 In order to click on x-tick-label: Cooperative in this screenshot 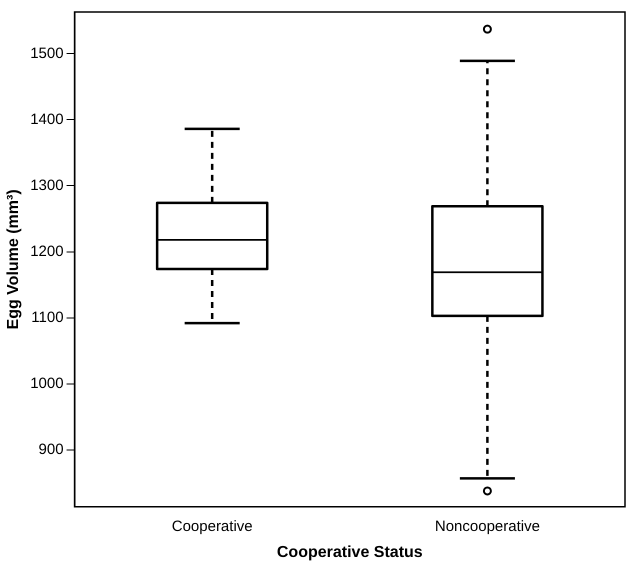, I will do `click(212, 526)`.